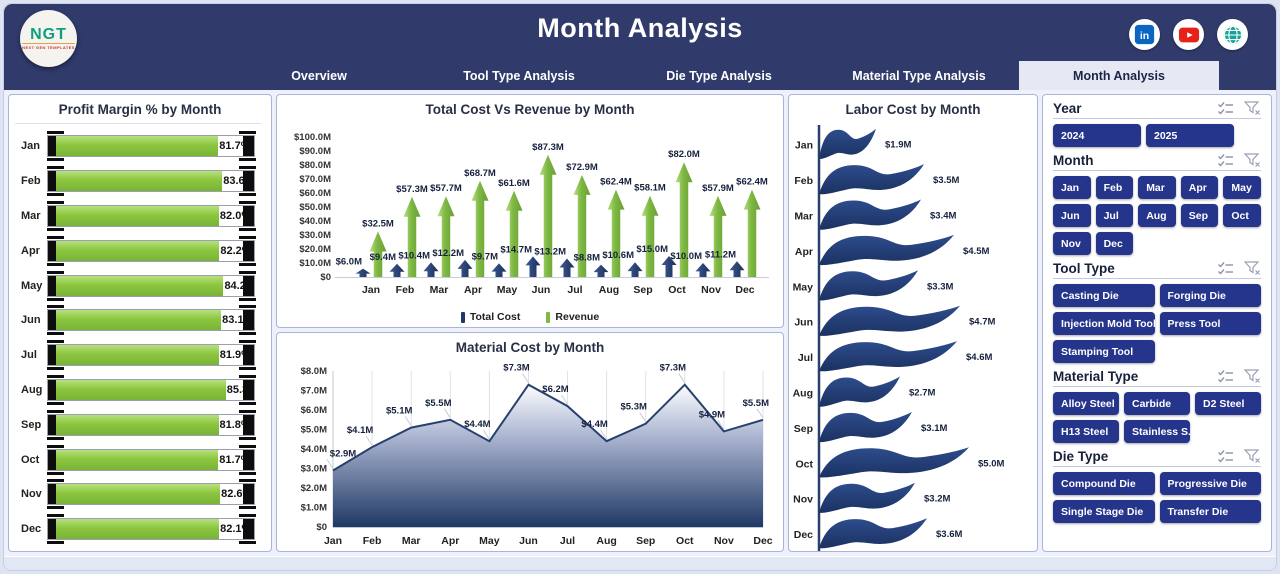 This screenshot has height=574, width=1280. Describe the element at coordinates (865, 427) in the screenshot. I see `labor-flag-sep` at that location.